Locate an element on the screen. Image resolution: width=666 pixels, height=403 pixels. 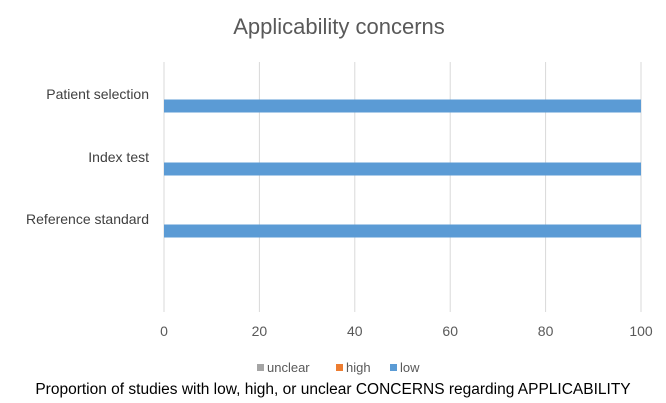
legend-swatch-unclear is located at coordinates (260, 367).